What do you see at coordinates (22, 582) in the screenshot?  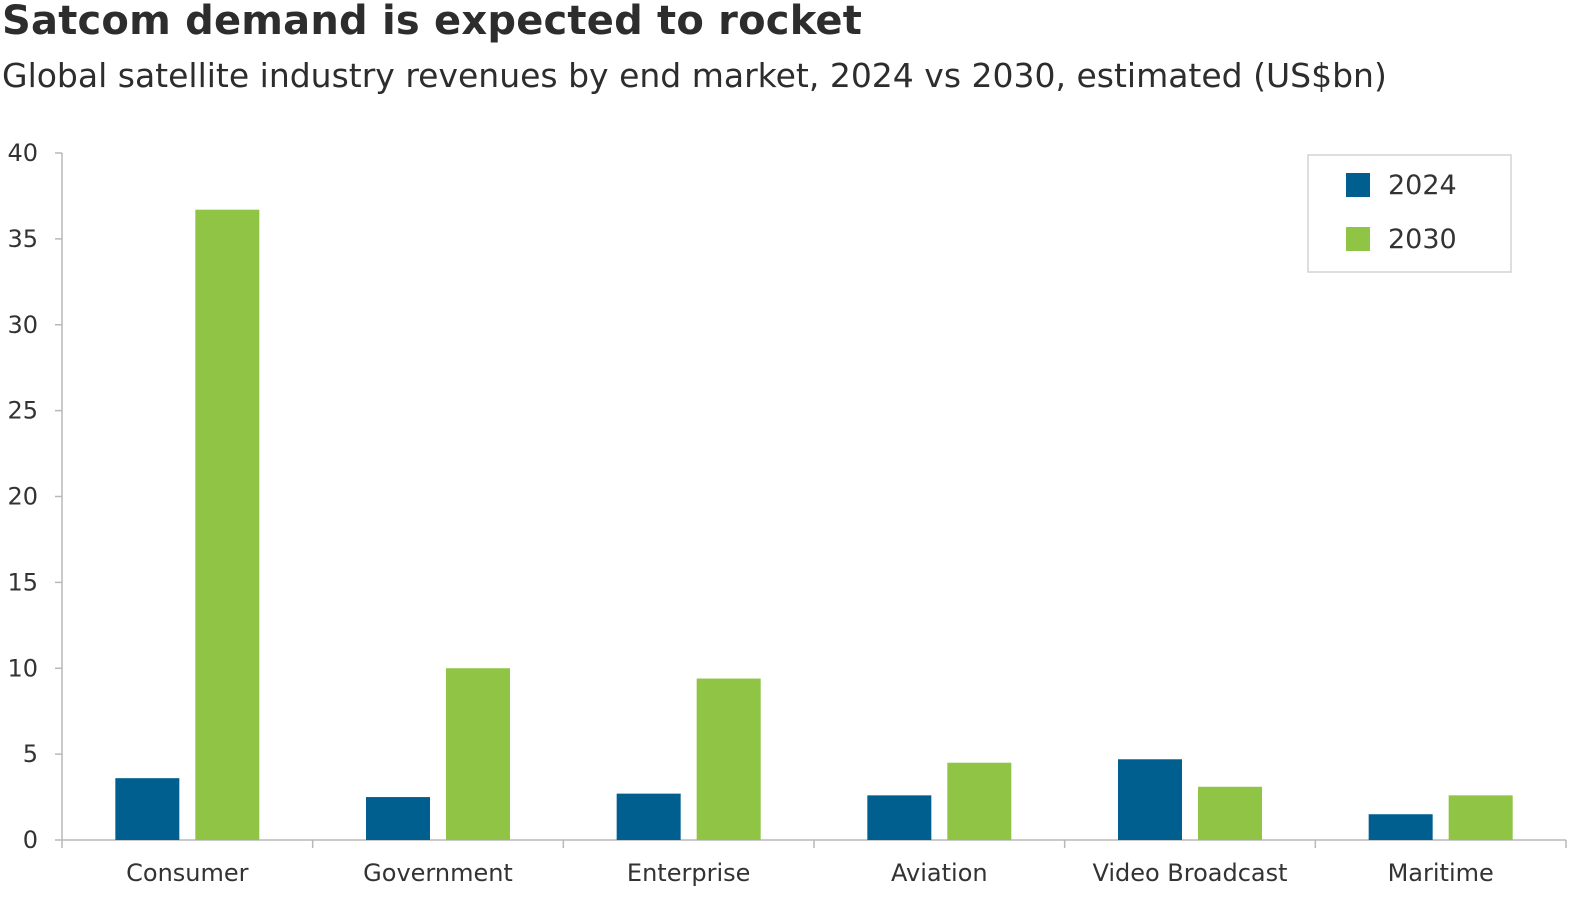 I see `y-tick-label: 15` at bounding box center [22, 582].